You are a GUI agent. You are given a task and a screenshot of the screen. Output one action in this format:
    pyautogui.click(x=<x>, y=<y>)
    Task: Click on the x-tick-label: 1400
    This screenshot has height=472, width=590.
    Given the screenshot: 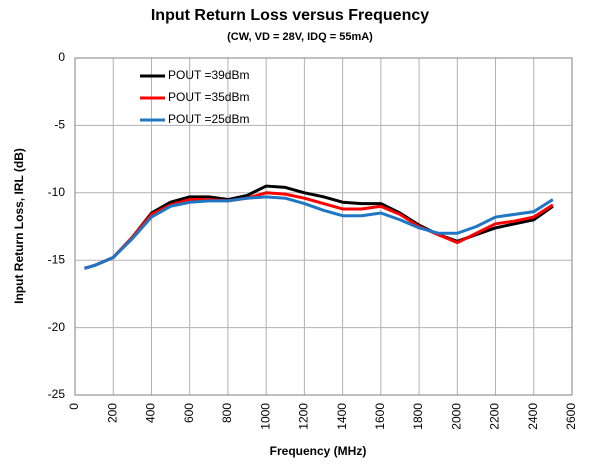 What is the action you would take?
    pyautogui.click(x=342, y=416)
    